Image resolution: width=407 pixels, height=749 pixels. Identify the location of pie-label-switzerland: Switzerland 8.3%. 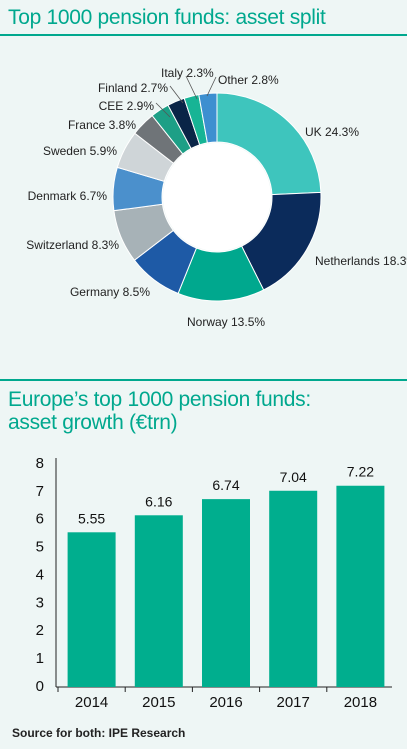
(72, 245).